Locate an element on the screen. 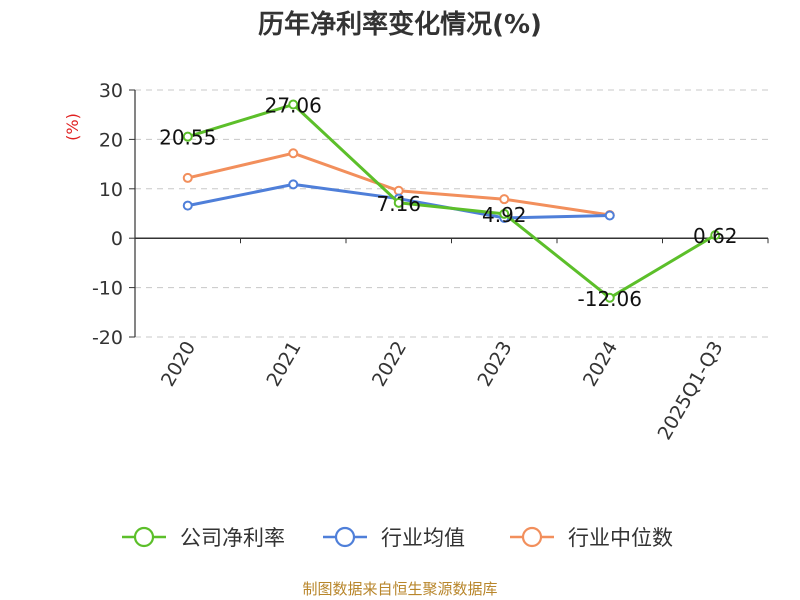 The width and height of the screenshot is (800, 600). y-tick-label: 10 is located at coordinates (111, 190).